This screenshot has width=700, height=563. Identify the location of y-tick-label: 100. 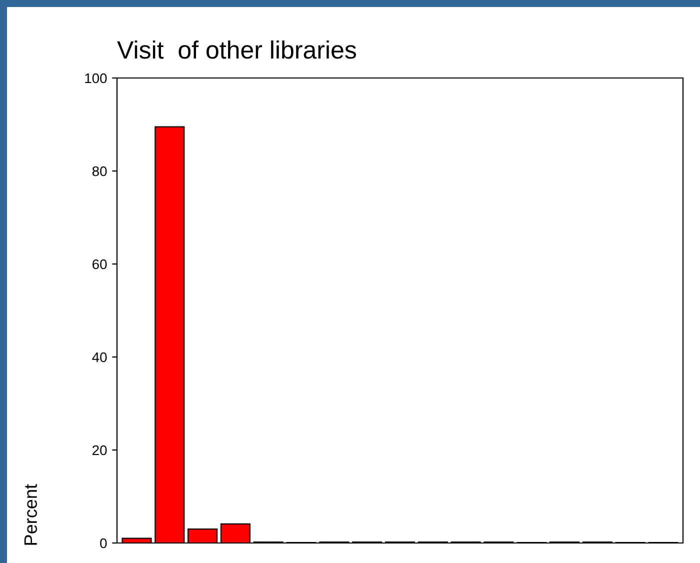
(96, 78).